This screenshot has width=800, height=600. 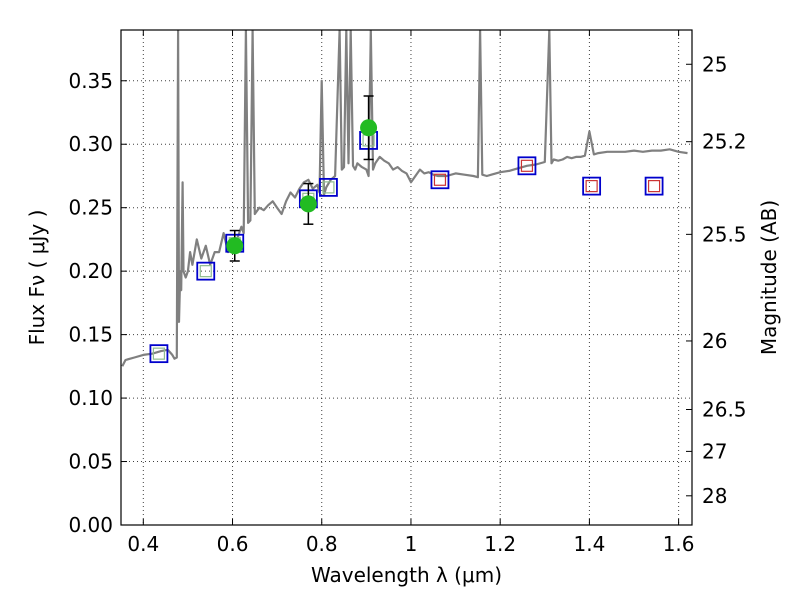 I want to click on y-tick-label: 0.20, so click(x=90, y=271).